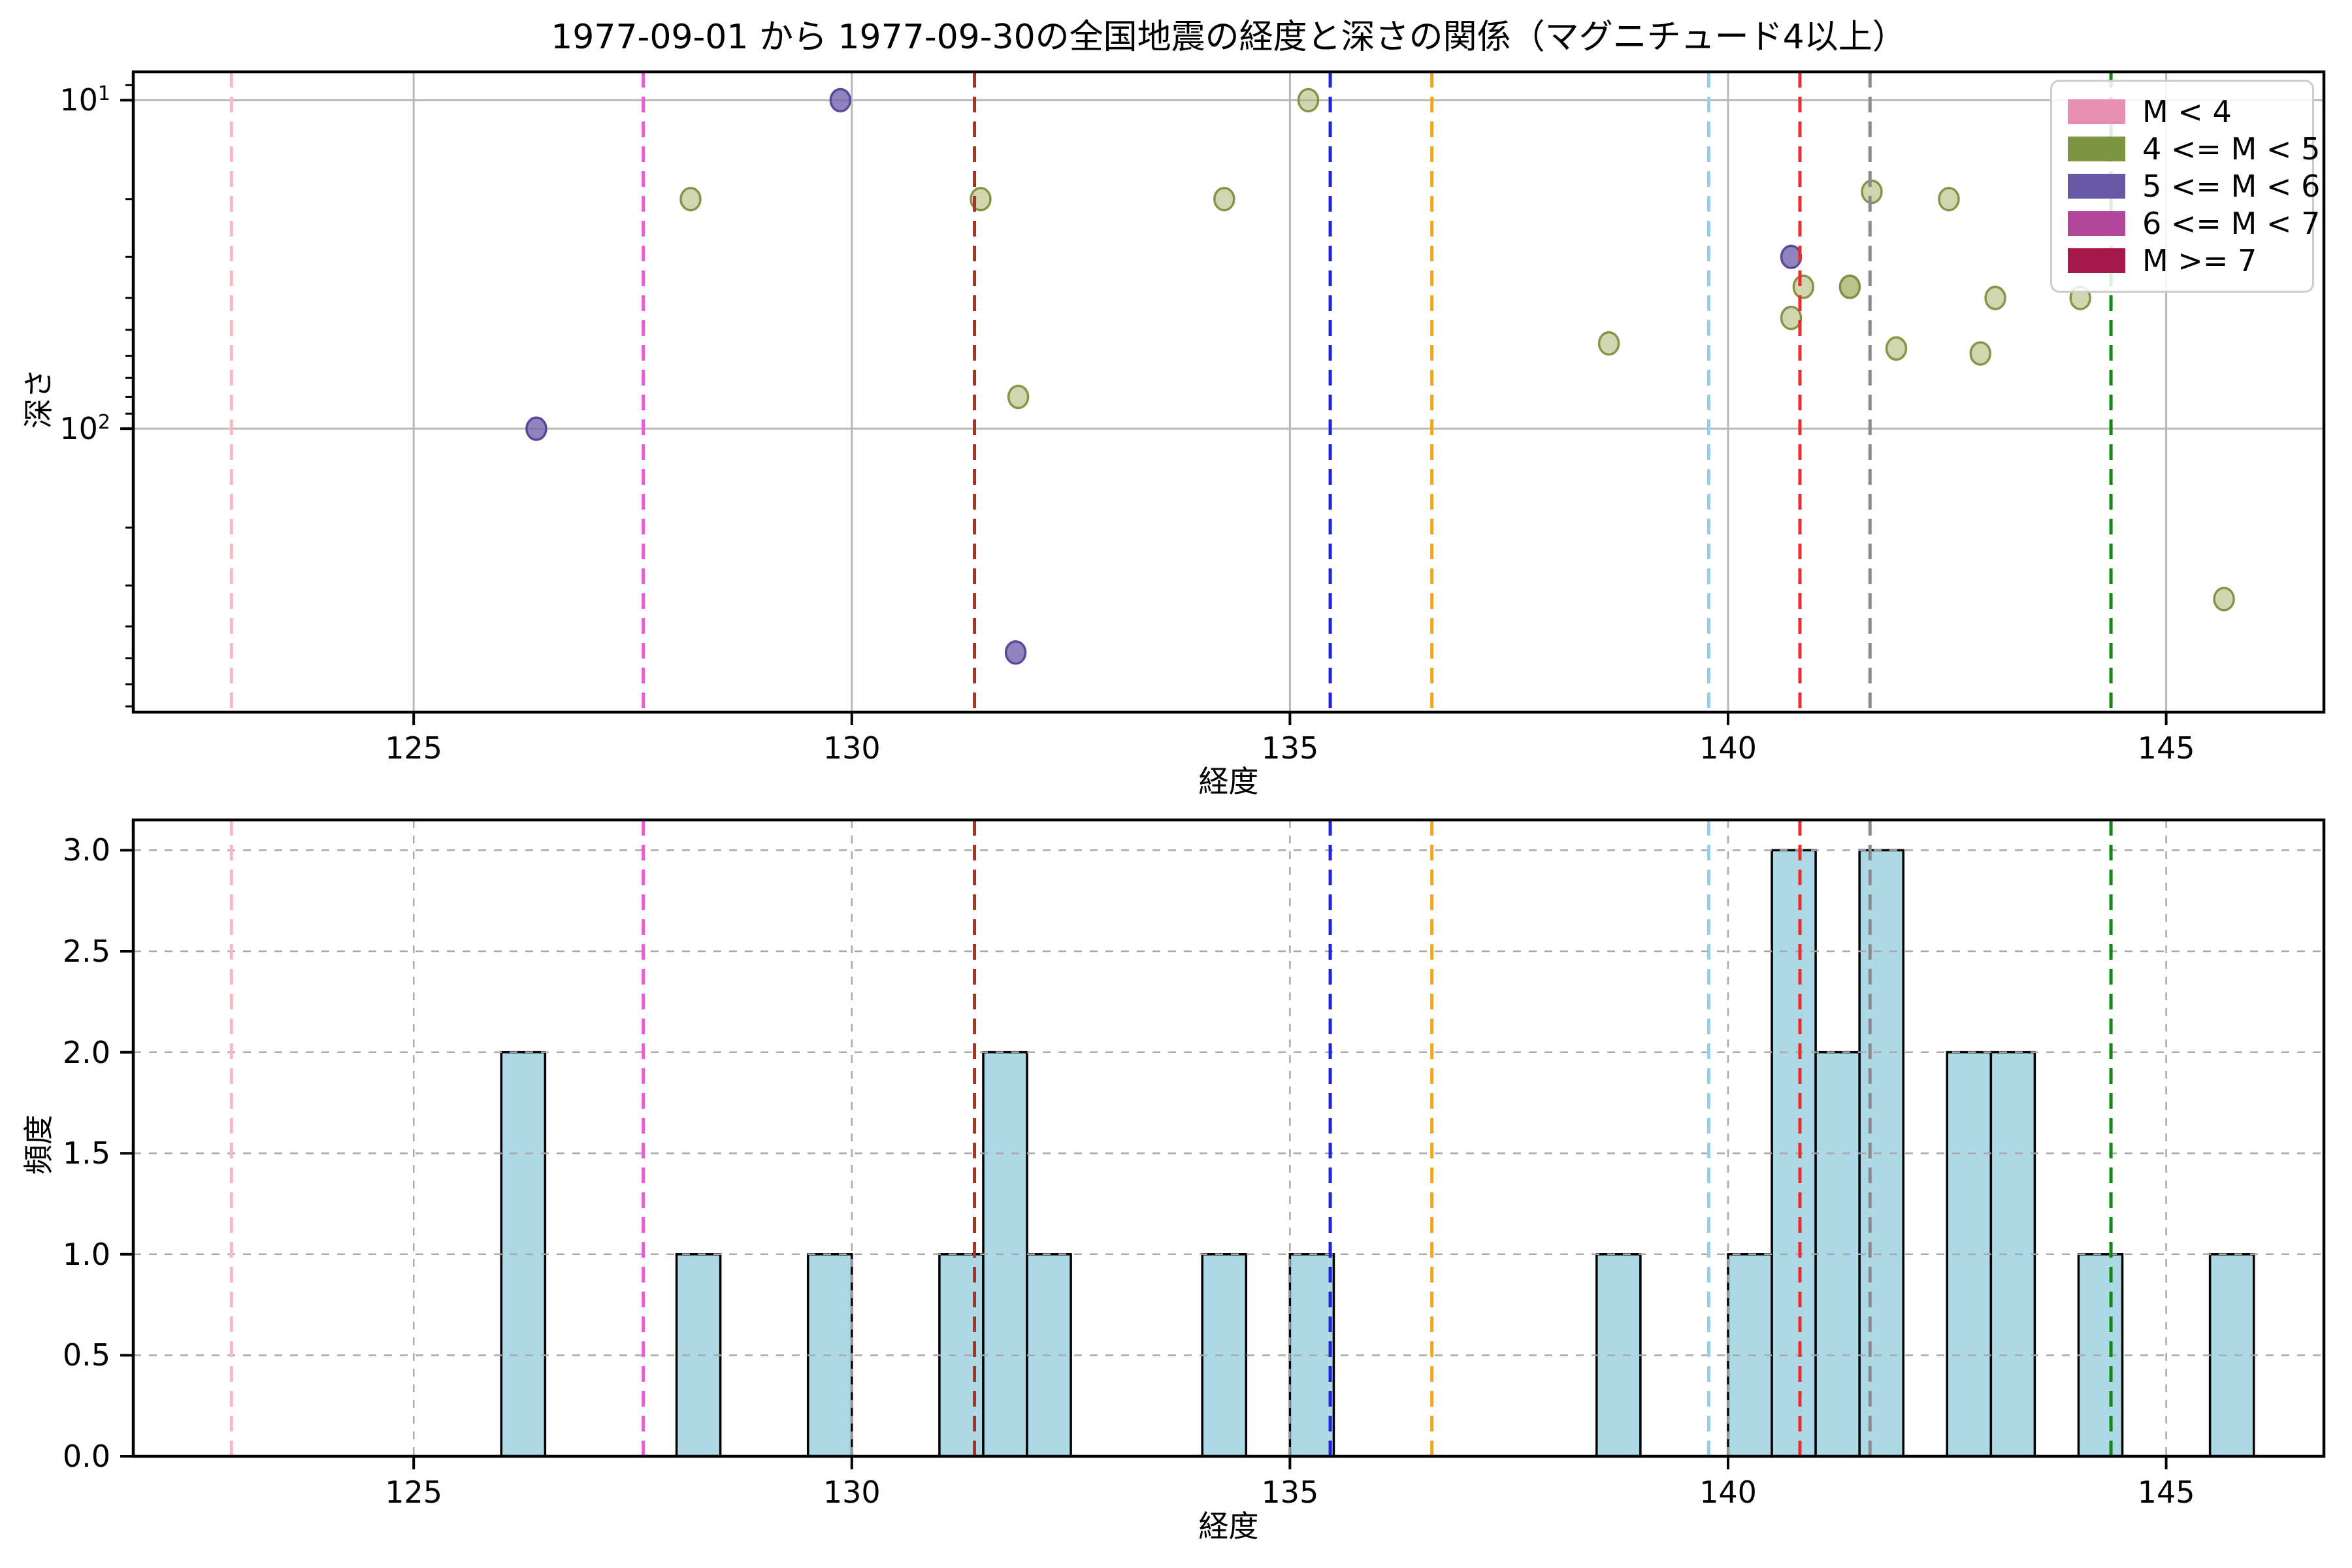  Describe the element at coordinates (86, 850) in the screenshot. I see `bottom-y-tick-label: 3.0` at that location.